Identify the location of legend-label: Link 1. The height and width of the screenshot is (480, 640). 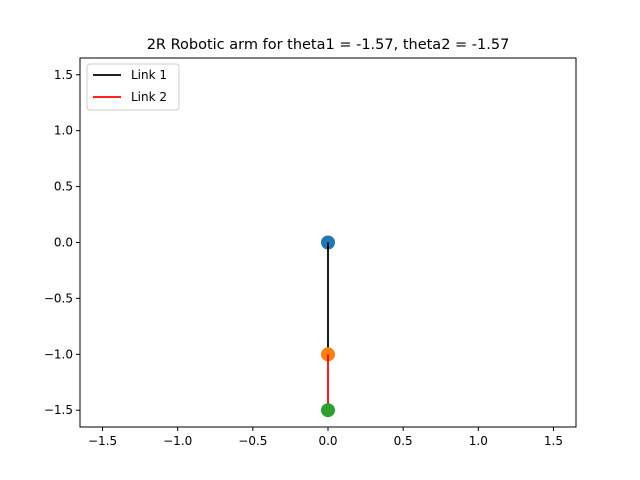
(149, 75).